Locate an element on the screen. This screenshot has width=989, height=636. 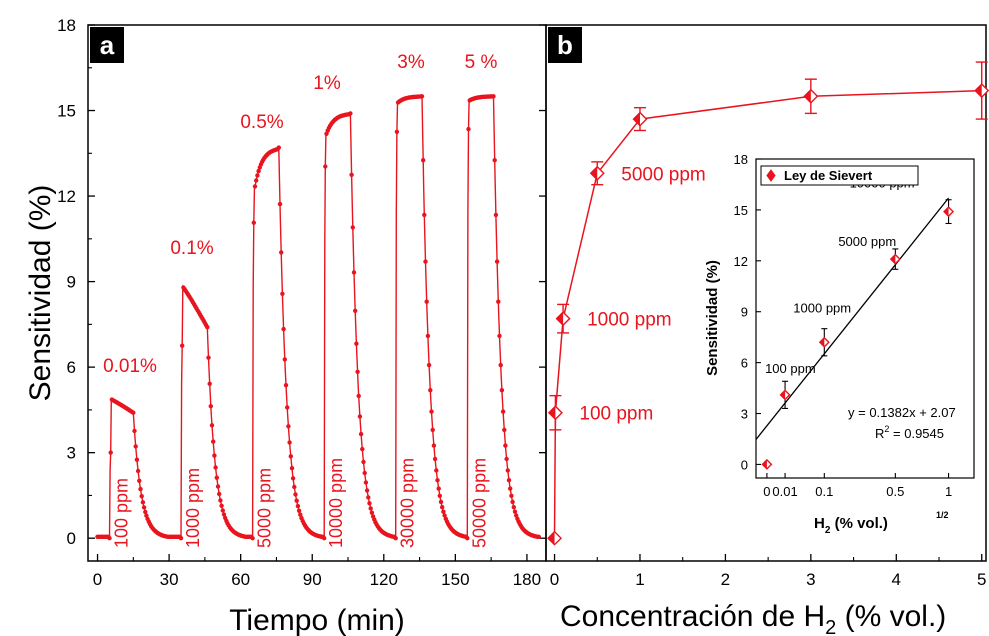
concentration-step-label: 5 % is located at coordinates (481, 62).